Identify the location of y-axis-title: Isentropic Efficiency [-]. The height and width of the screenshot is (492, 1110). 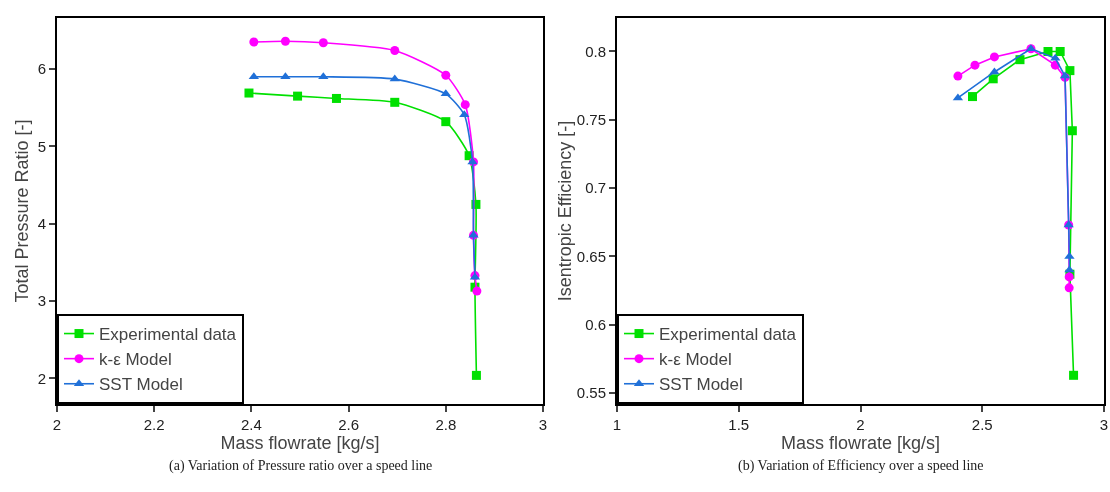
(565, 211).